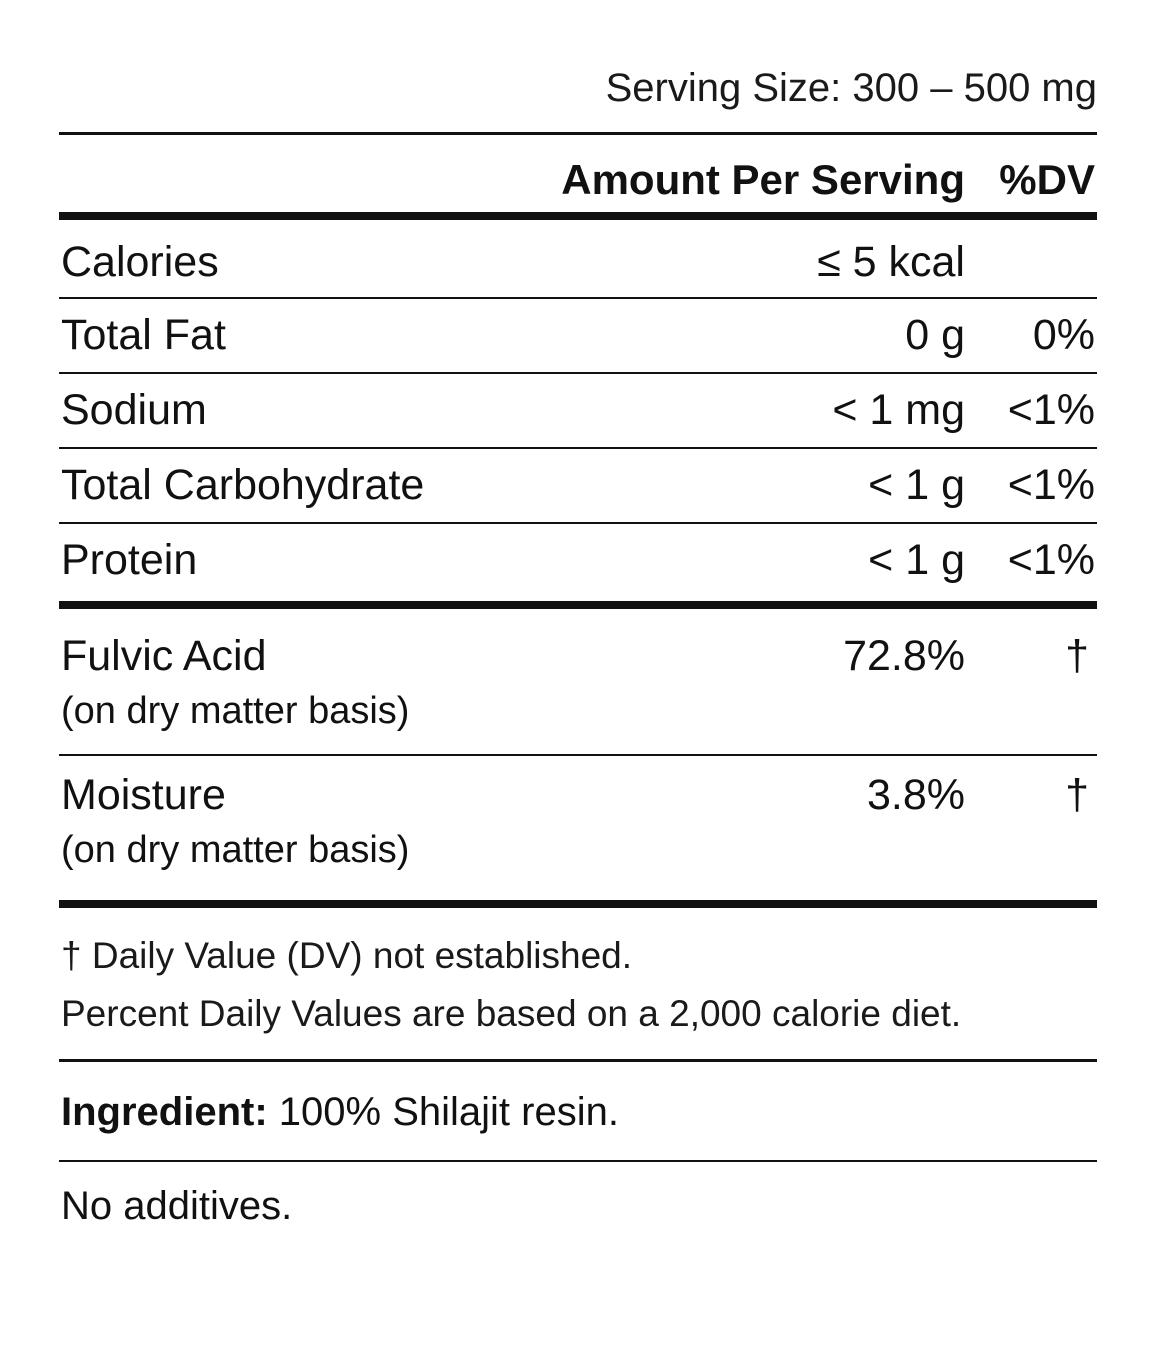  Describe the element at coordinates (915, 795) in the screenshot. I see `compound-amount: 3.8%` at that location.